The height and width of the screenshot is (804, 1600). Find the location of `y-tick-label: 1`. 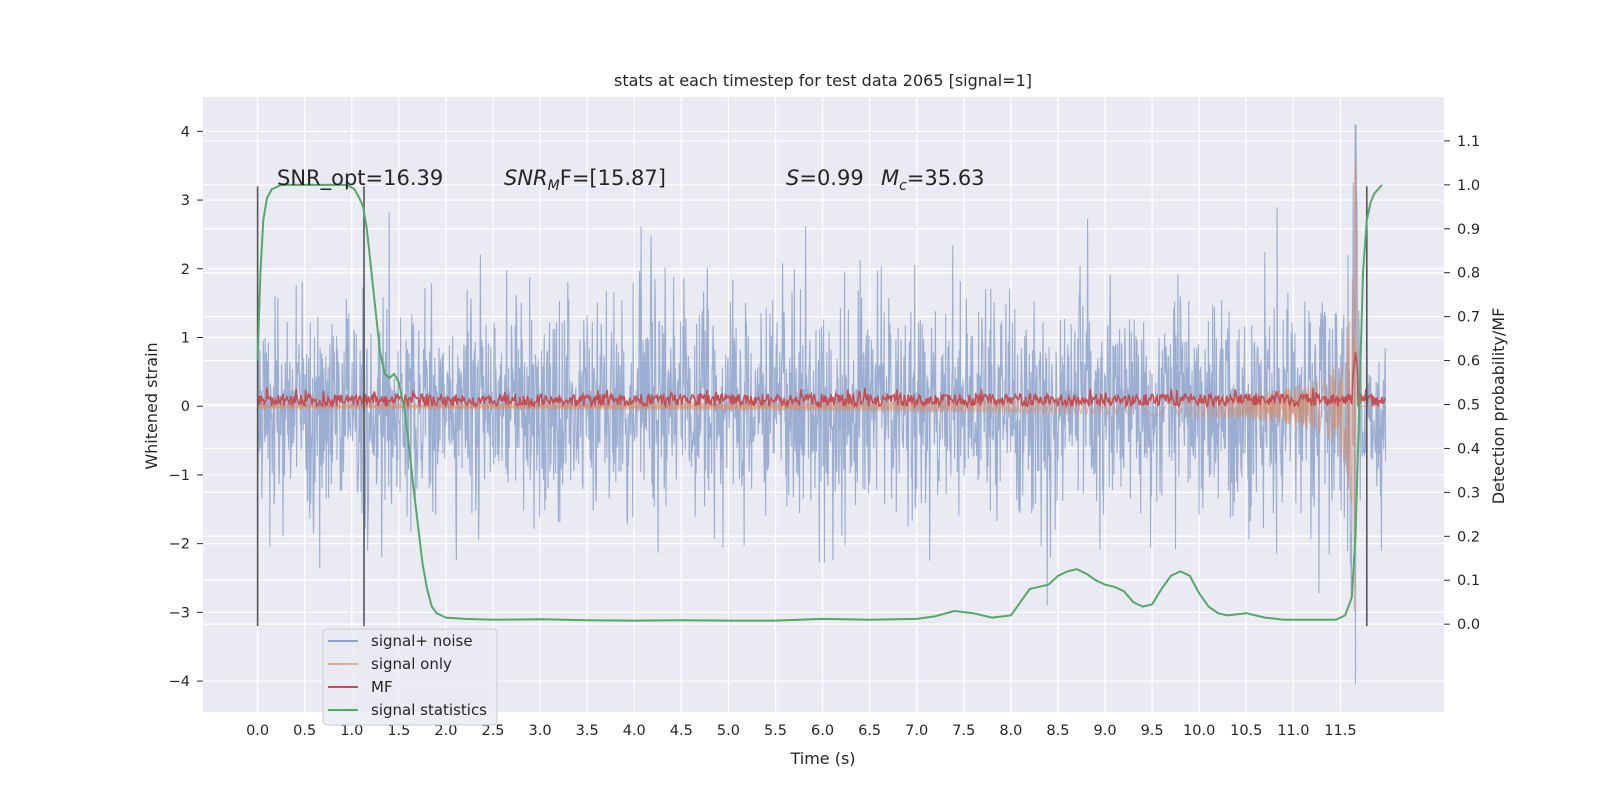

y-tick-label: 1 is located at coordinates (185, 339).